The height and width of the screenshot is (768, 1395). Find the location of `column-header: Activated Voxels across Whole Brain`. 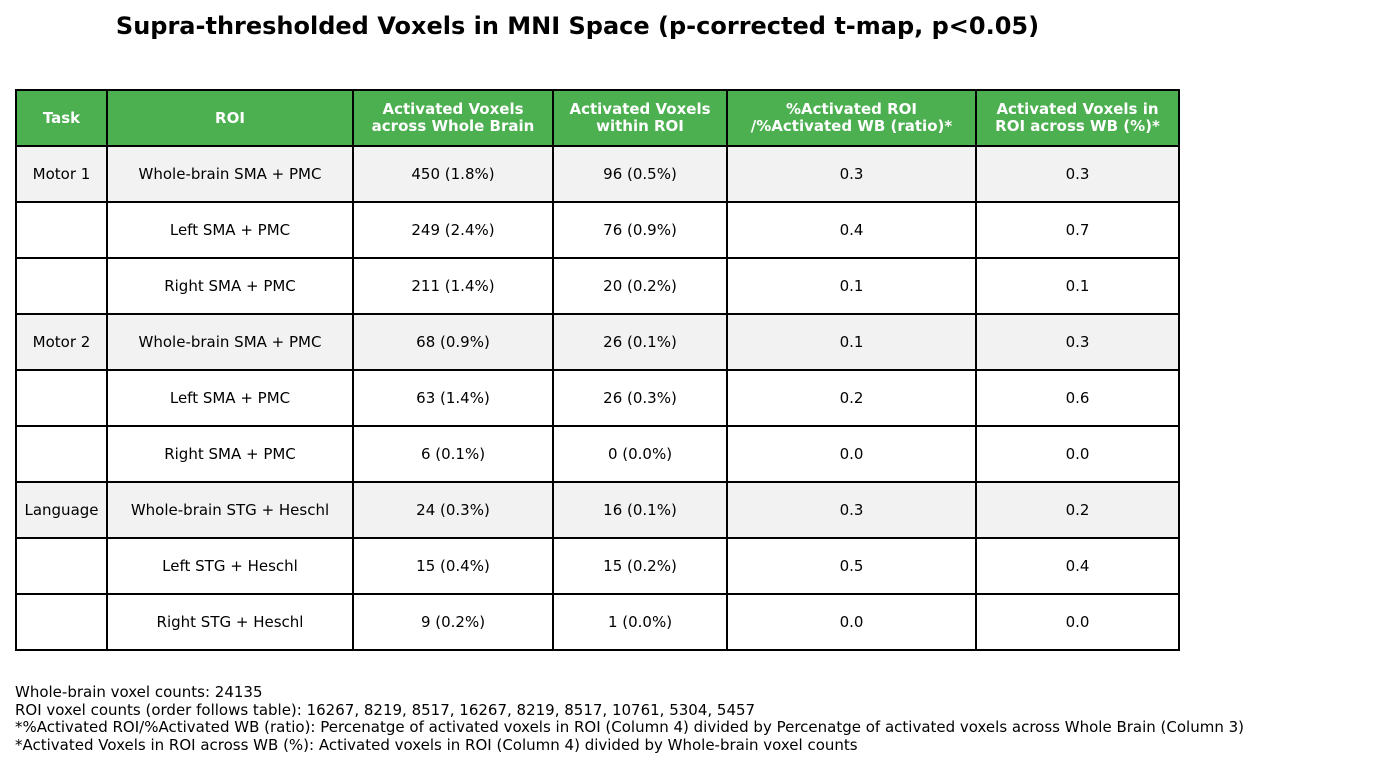

column-header: Activated Voxels across Whole Brain is located at coordinates (453, 118).